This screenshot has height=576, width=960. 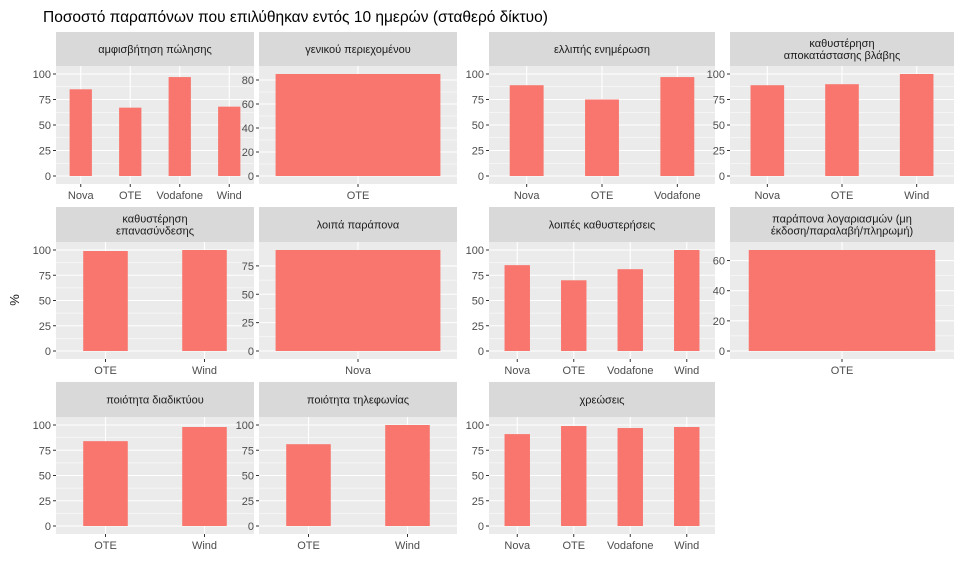 I want to click on facet-strip-label: ποιότητα τηλεφωνίας, so click(x=358, y=401).